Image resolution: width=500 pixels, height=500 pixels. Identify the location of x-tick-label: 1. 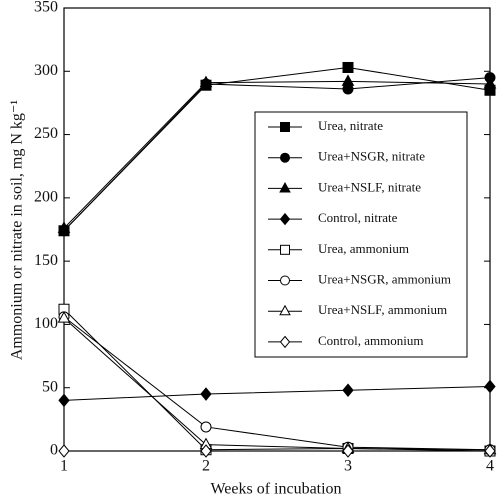
(64, 466).